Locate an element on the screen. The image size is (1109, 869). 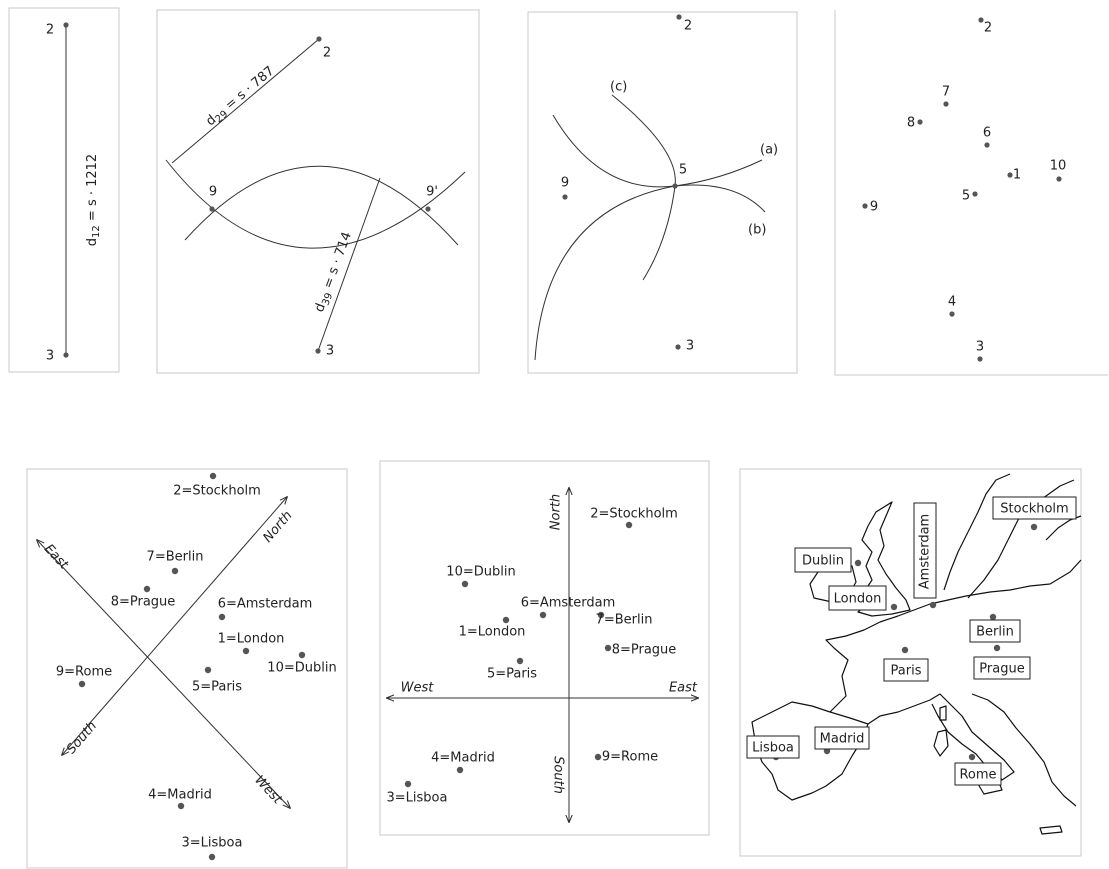
city-label: Dublin is located at coordinates (823, 561).